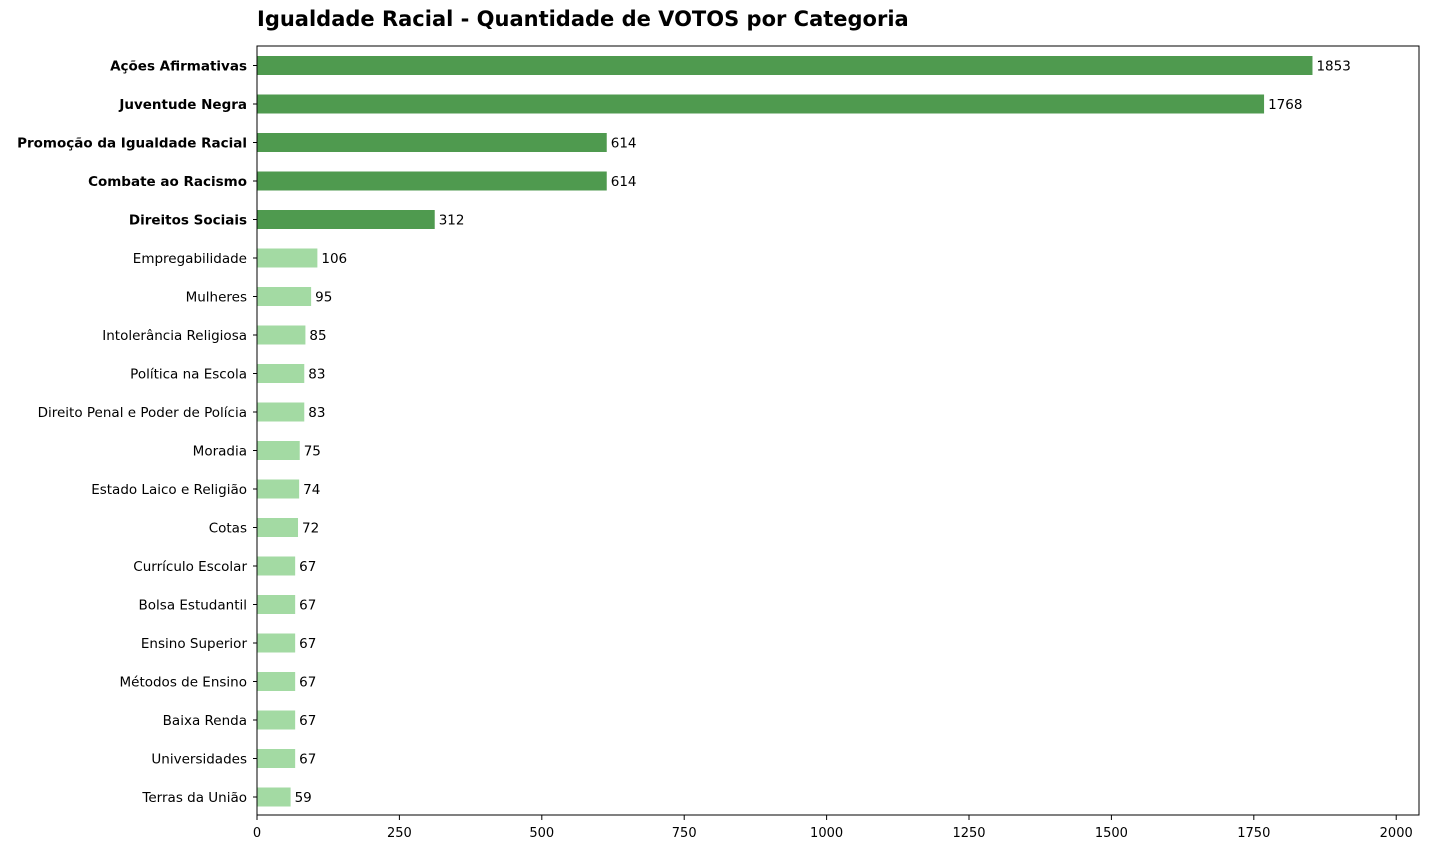 The width and height of the screenshot is (1429, 855). I want to click on category-label: Direitos Sociais, so click(188, 221).